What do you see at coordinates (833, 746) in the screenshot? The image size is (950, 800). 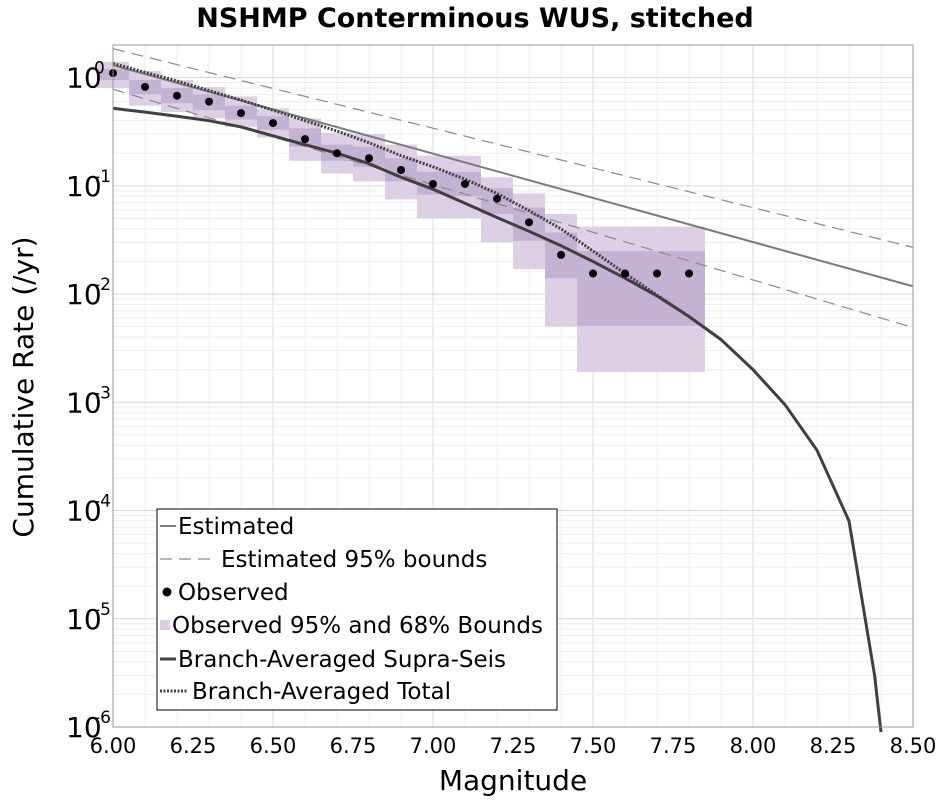 I see `x-tick-label: 8.25` at bounding box center [833, 746].